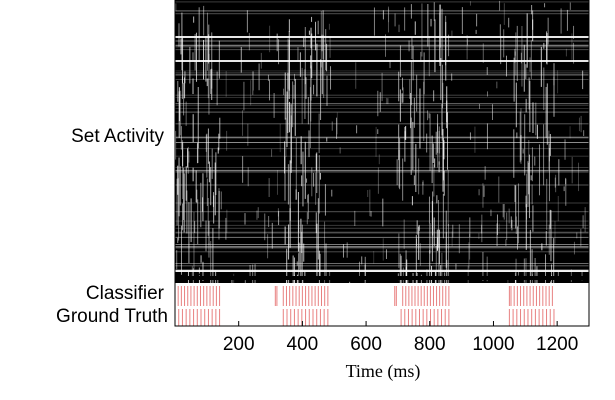 The image size is (615, 400). What do you see at coordinates (303, 344) in the screenshot?
I see `x-tick-label: 400` at bounding box center [303, 344].